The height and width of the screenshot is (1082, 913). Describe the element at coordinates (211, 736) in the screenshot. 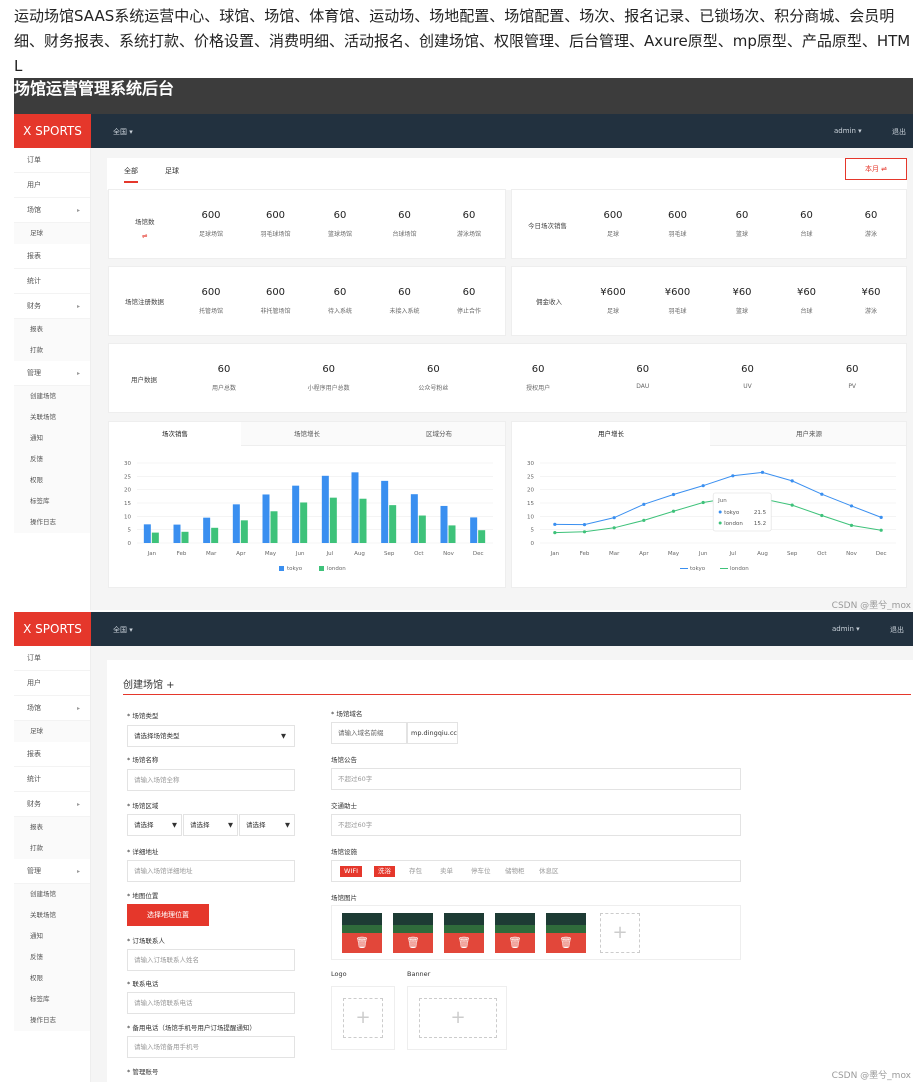

I see `venue-type-select: 请选择场馆类型 ▼` at that location.